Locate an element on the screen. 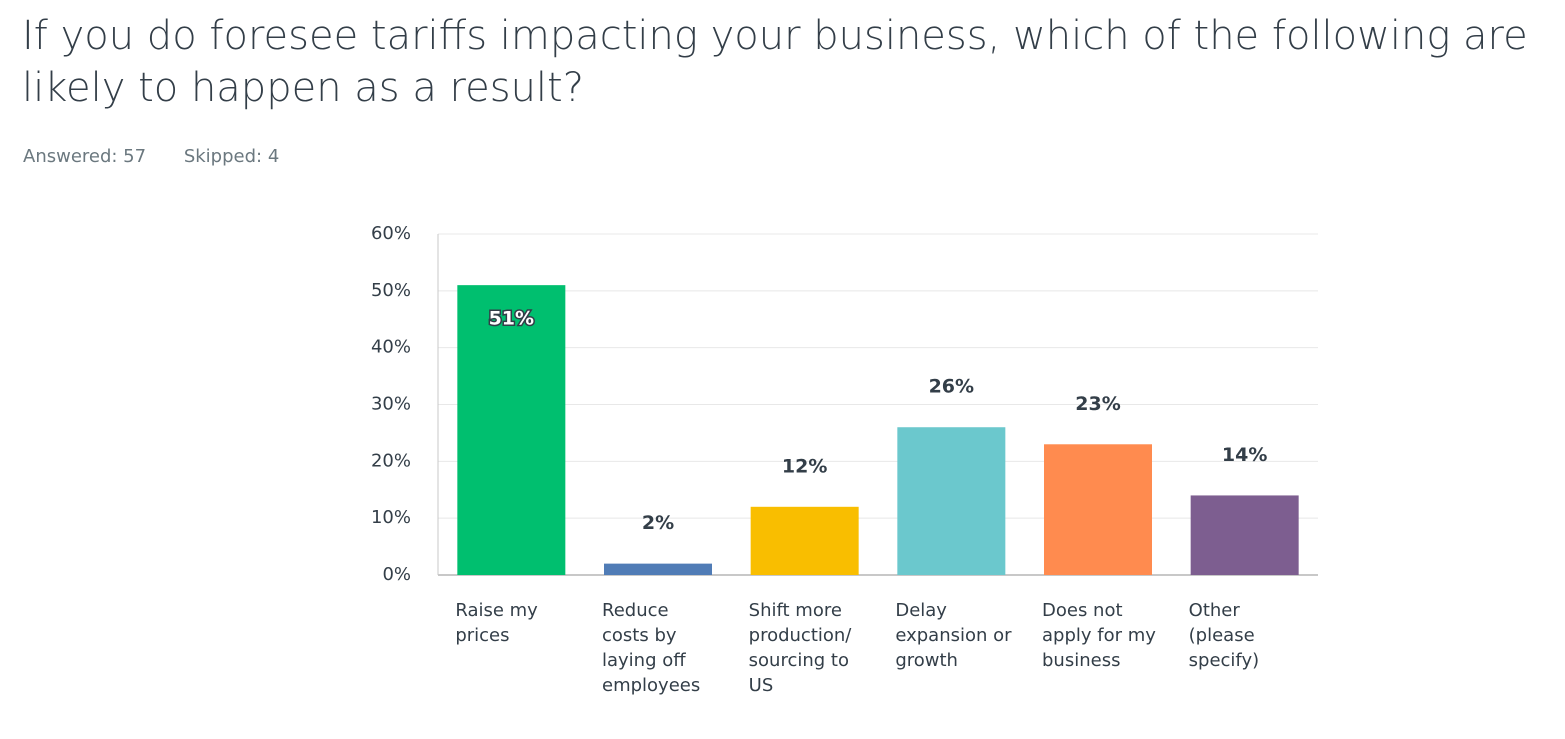 This screenshot has width=1565, height=739. y-tick-label: 60% is located at coordinates (391, 233).